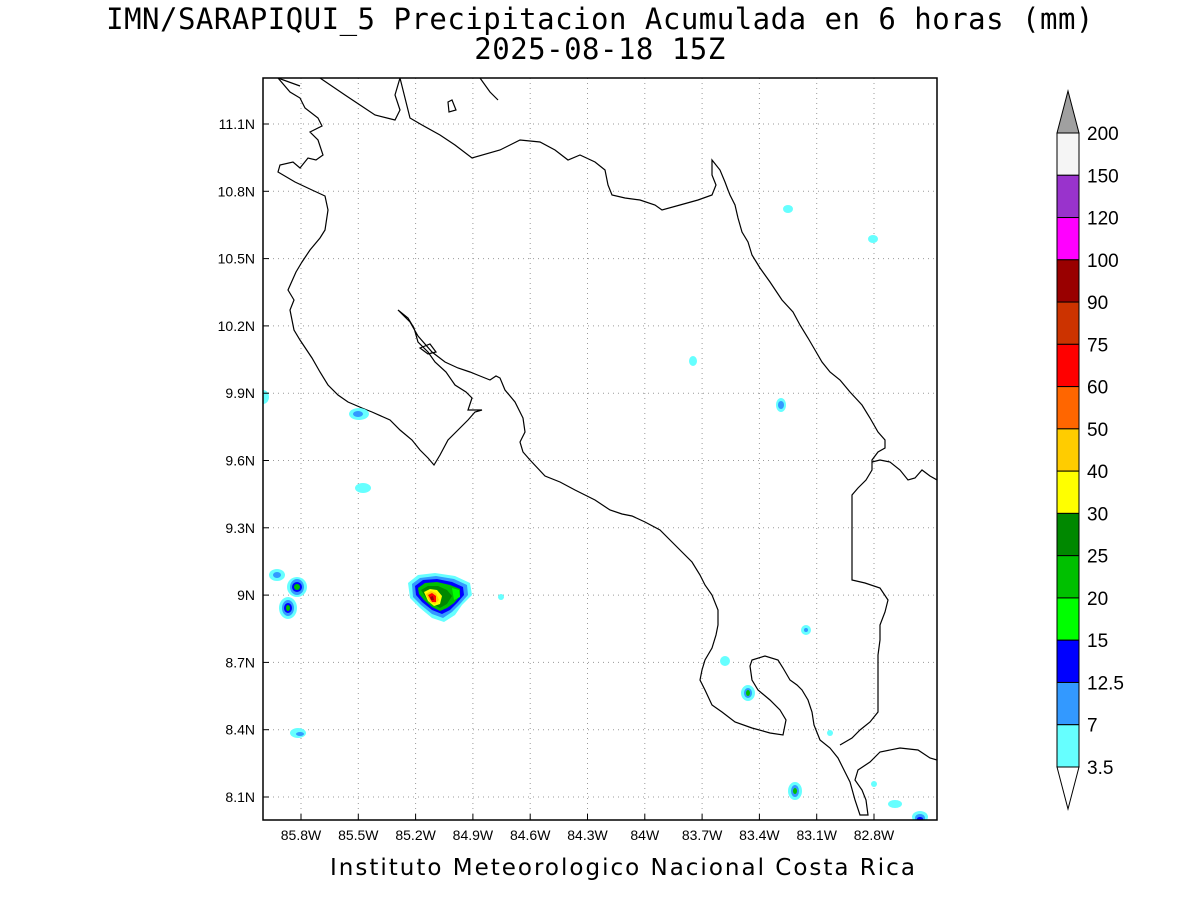 This screenshot has width=1200, height=900. What do you see at coordinates (240, 730) in the screenshot?
I see `lat-tick-label: 8.4N` at bounding box center [240, 730].